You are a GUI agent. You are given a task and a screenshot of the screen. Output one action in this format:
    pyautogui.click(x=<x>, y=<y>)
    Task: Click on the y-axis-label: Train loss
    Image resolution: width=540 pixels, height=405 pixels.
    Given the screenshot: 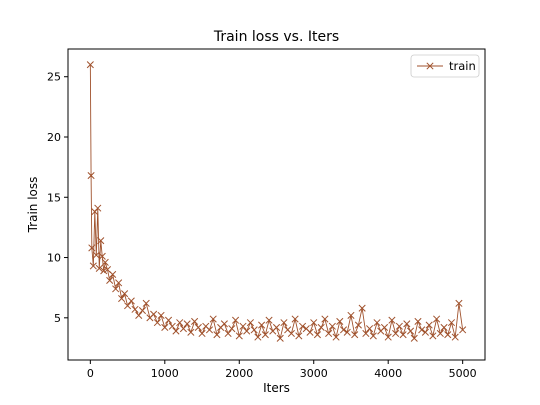 What is the action you would take?
    pyautogui.click(x=33, y=205)
    